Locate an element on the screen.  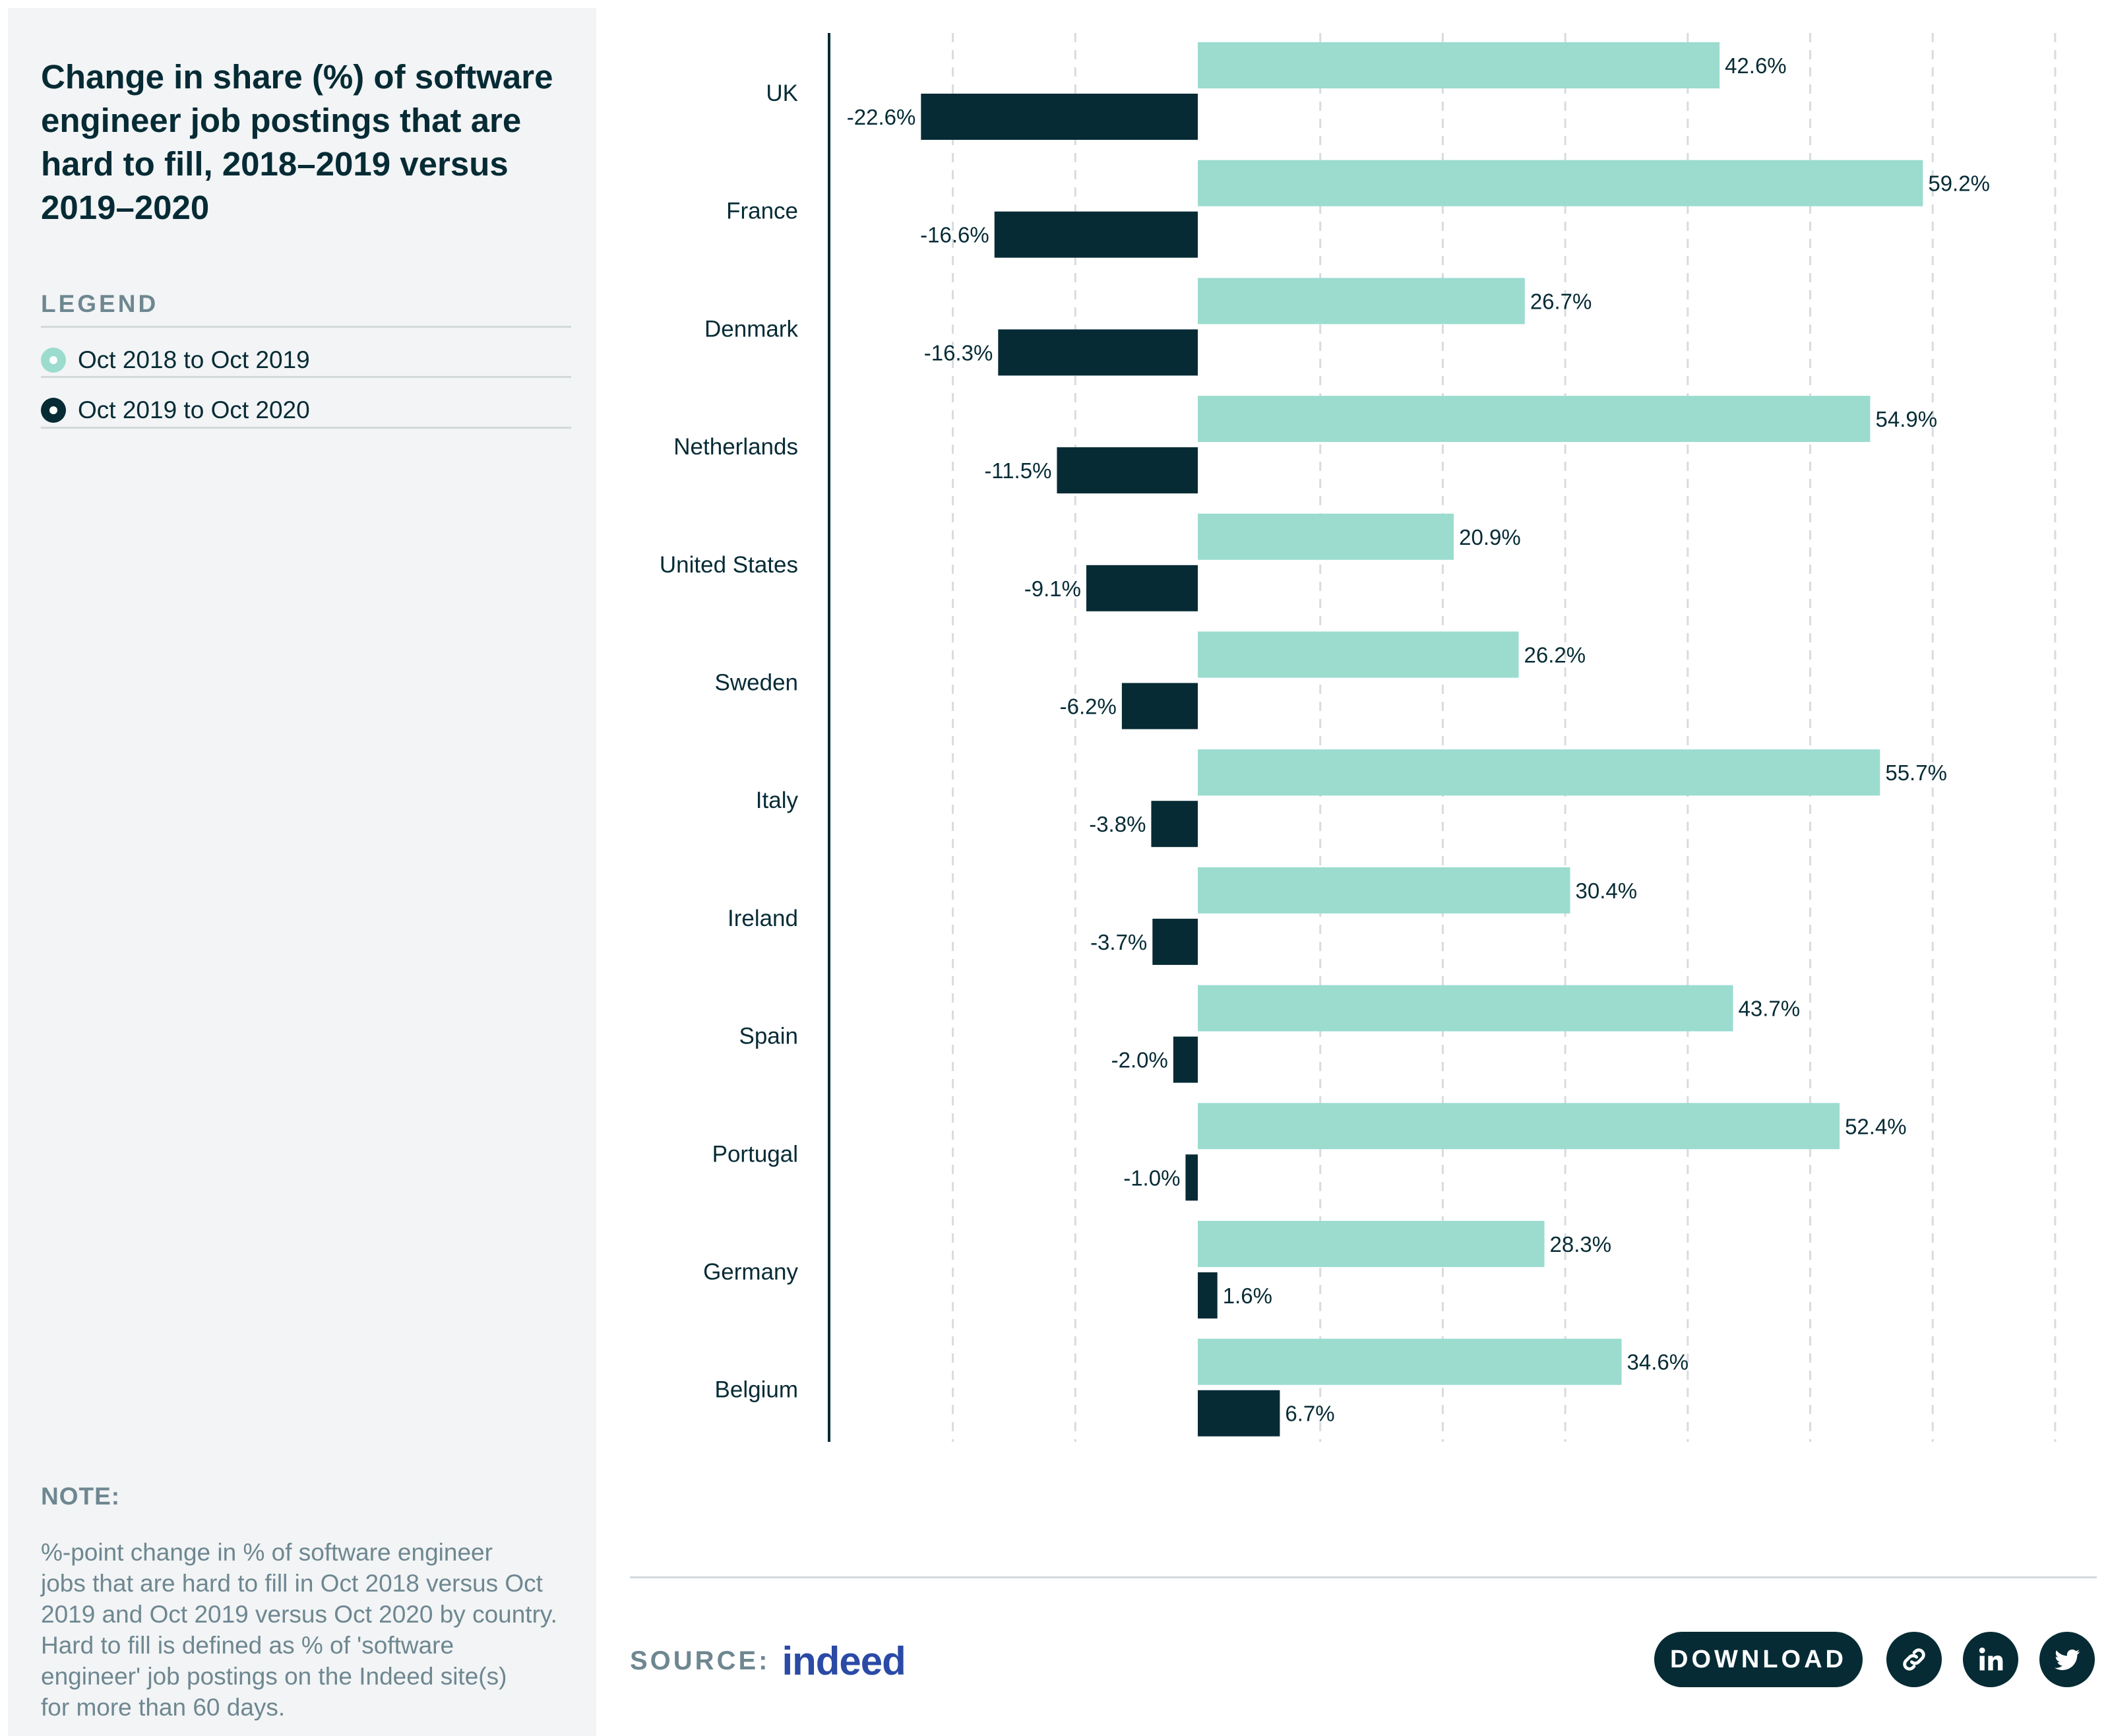
legend-heading: LEGEND is located at coordinates (100, 303).